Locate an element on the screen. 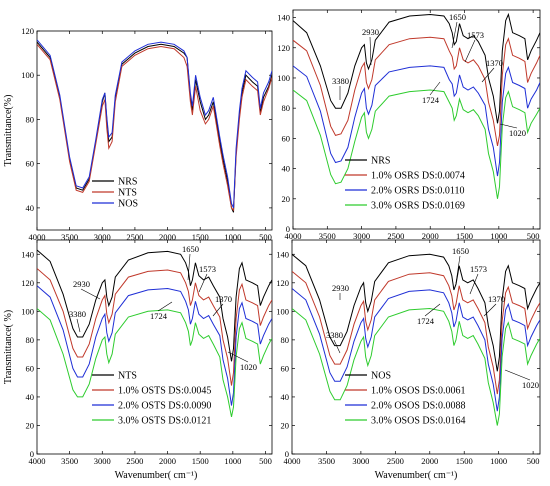  y-tick-label: 20 is located at coordinates (285, 425).